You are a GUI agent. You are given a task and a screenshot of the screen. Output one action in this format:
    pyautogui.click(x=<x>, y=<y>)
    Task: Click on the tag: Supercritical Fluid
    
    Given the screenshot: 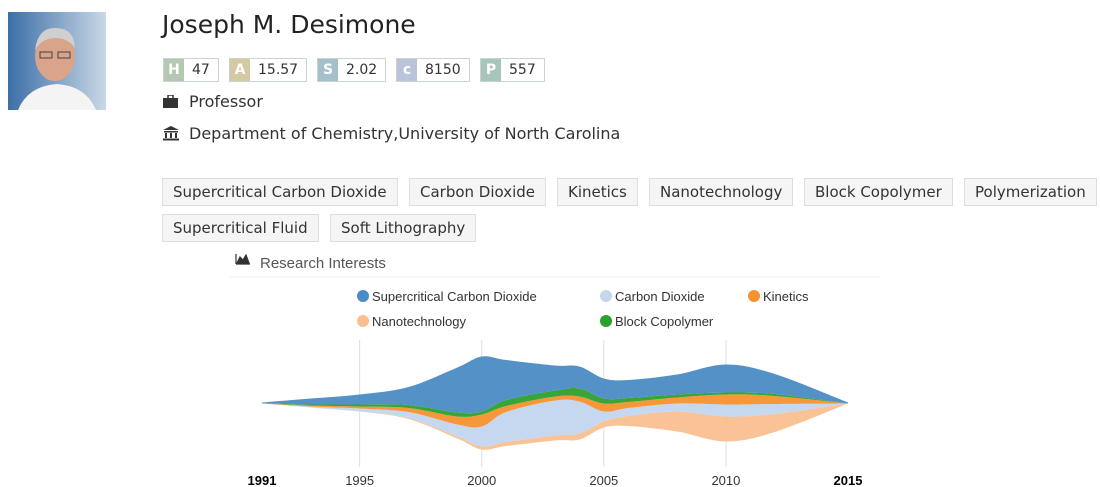 What is the action you would take?
    pyautogui.click(x=240, y=228)
    